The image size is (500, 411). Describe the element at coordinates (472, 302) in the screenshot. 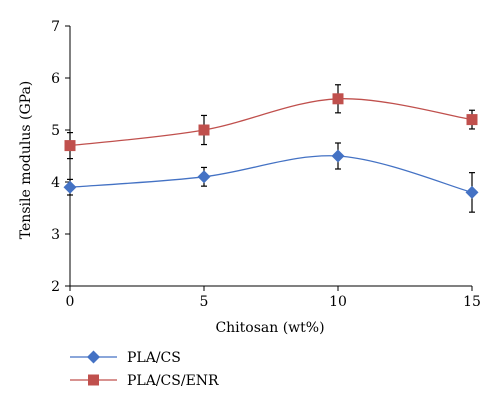

I see `x-tick-label: 15` at that location.